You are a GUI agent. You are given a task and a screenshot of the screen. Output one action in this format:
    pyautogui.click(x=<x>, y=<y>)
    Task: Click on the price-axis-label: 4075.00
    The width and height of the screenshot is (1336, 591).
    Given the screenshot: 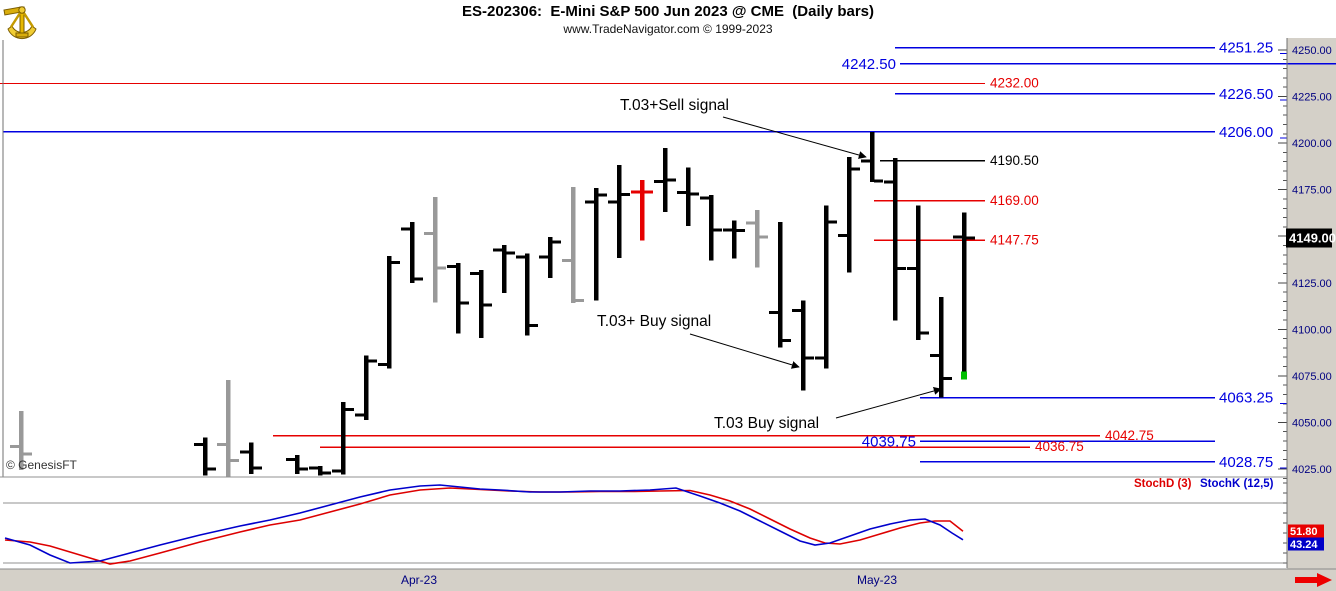 What is the action you would take?
    pyautogui.click(x=1312, y=377)
    